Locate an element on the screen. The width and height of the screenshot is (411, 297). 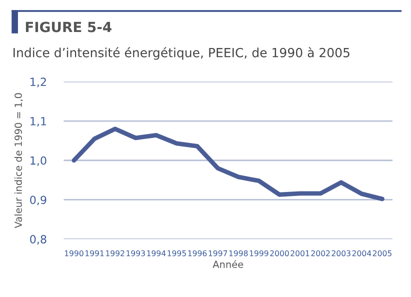
chart-subtitle: Indice d’intensité énergétique, PEEIC, de 1990 à 2005 is located at coordinates (182, 53).